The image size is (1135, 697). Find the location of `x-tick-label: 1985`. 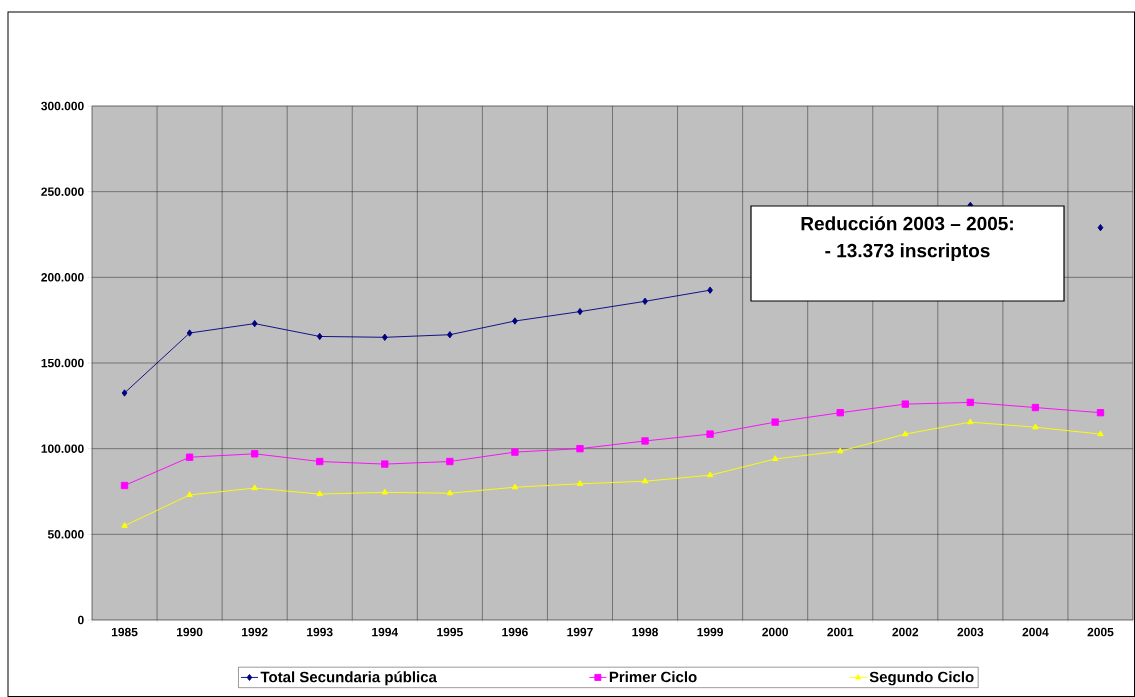

x-tick-label: 1985 is located at coordinates (124, 632).